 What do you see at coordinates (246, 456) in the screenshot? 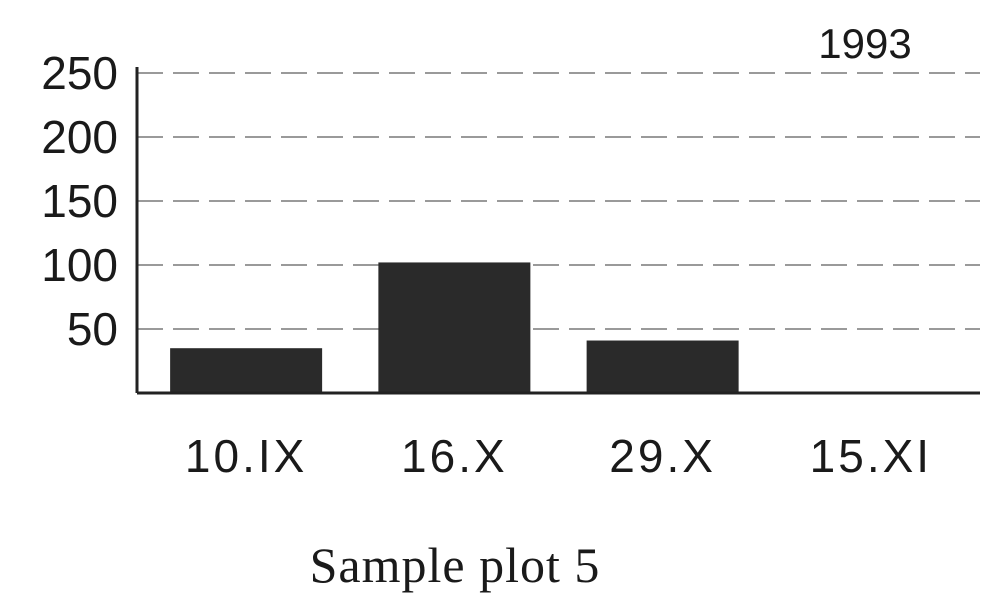
I see `x-tick-label: 10.IX` at bounding box center [246, 456].